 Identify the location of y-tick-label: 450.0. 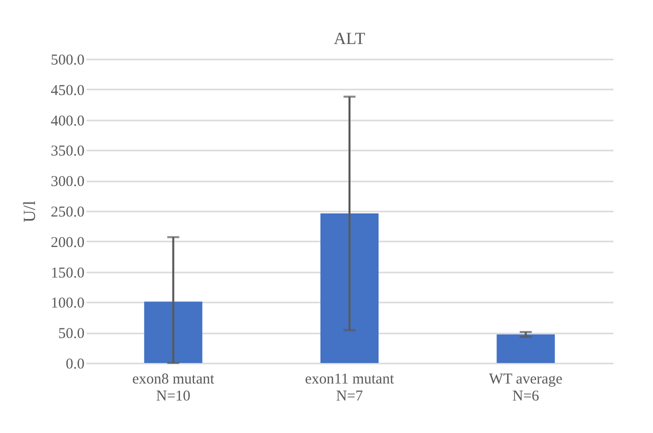
(67, 90).